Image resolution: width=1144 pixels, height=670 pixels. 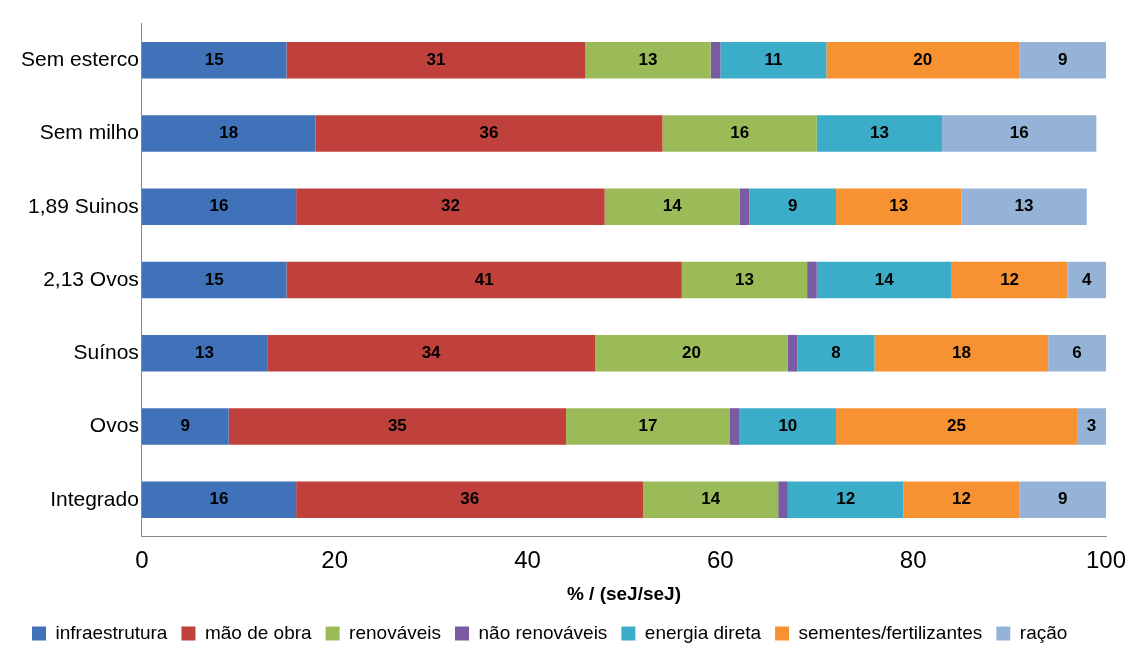 What do you see at coordinates (890, 632) in the screenshot?
I see `legend-label: sementes/fertilizantes` at bounding box center [890, 632].